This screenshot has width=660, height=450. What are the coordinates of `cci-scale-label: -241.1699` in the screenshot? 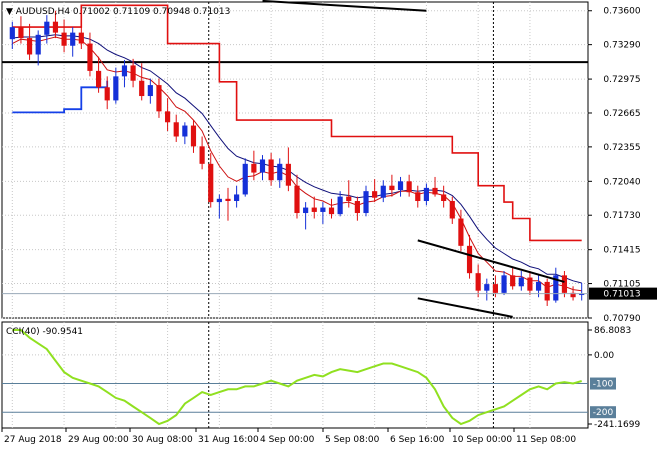 It's located at (617, 425).